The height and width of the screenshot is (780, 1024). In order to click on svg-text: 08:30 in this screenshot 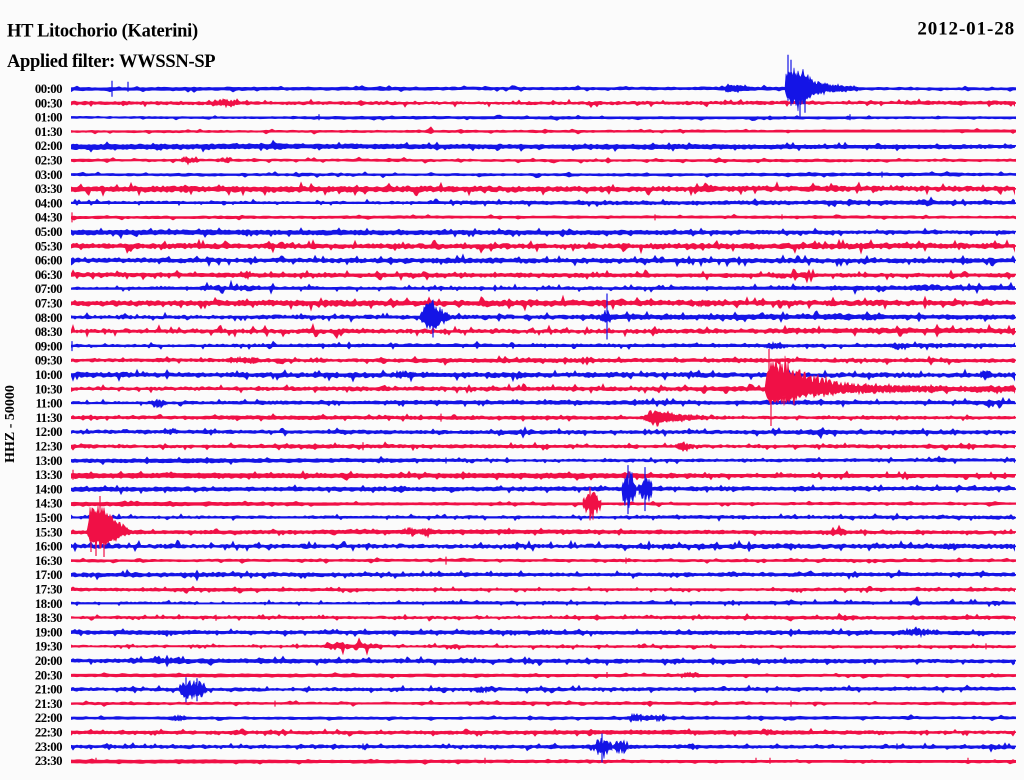, I will do `click(48, 332)`.